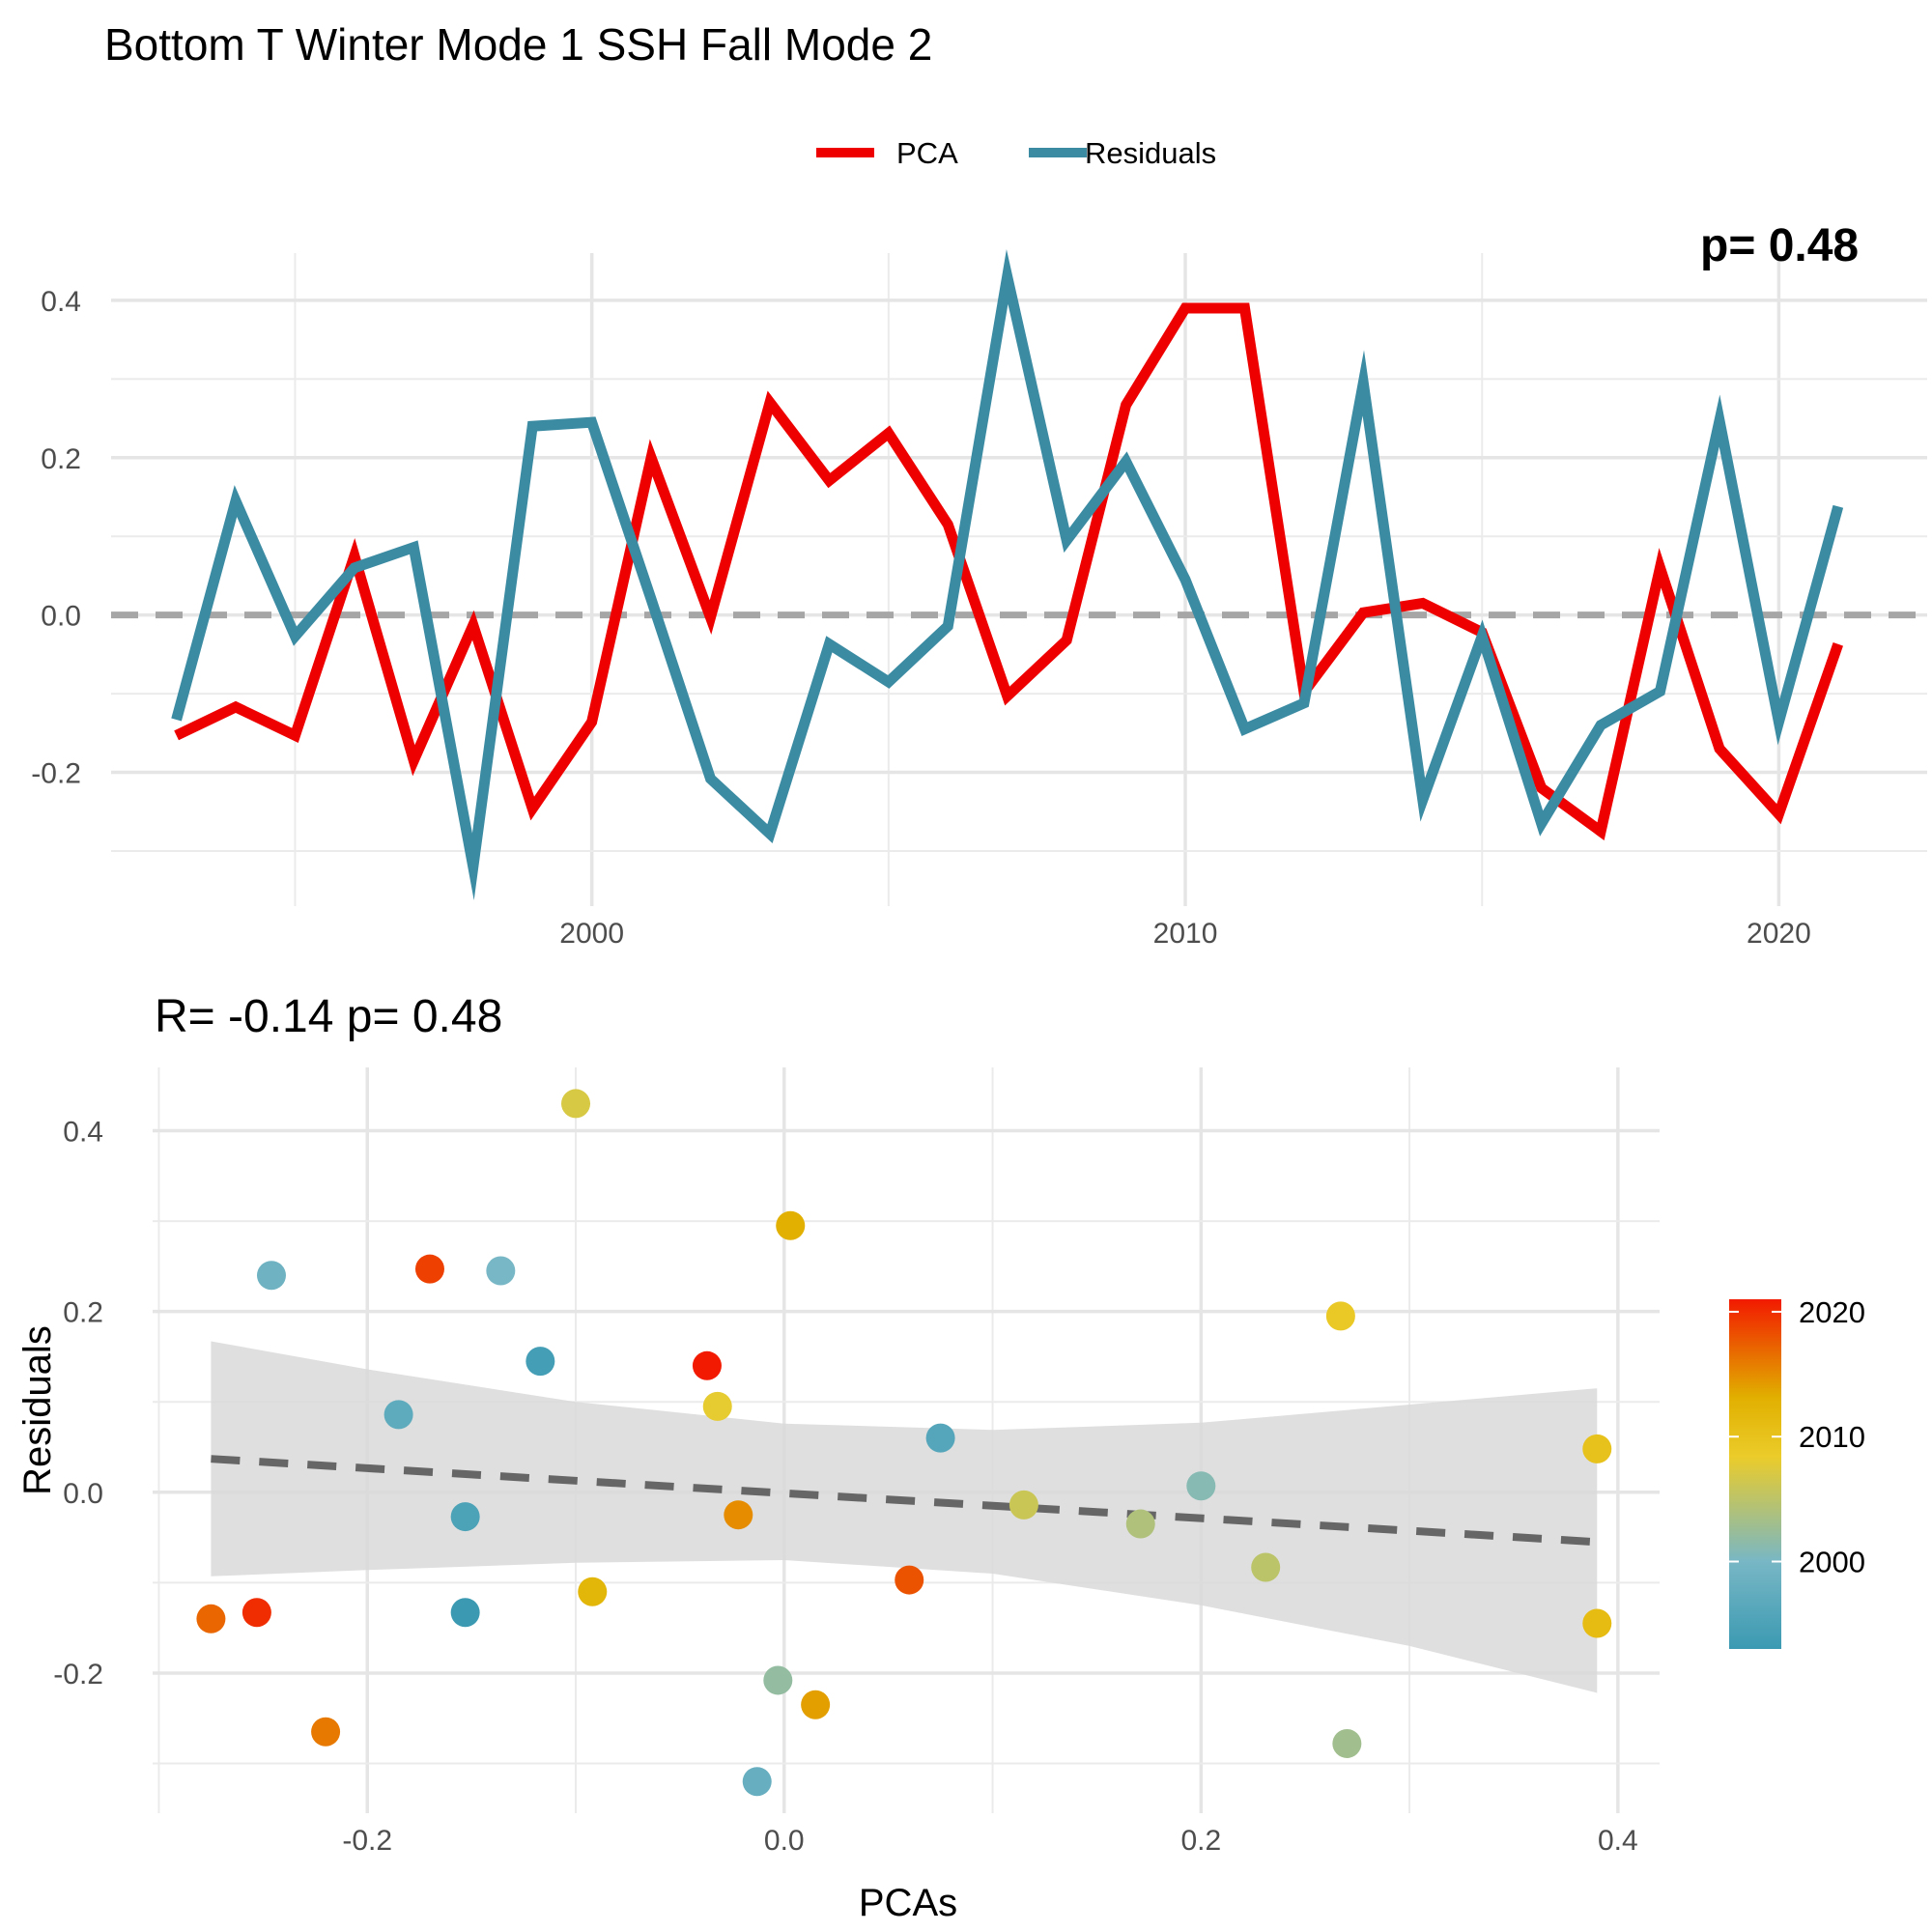 The height and width of the screenshot is (1932, 1932). What do you see at coordinates (1016, 153) in the screenshot?
I see `legend: PCA Residuals` at bounding box center [1016, 153].